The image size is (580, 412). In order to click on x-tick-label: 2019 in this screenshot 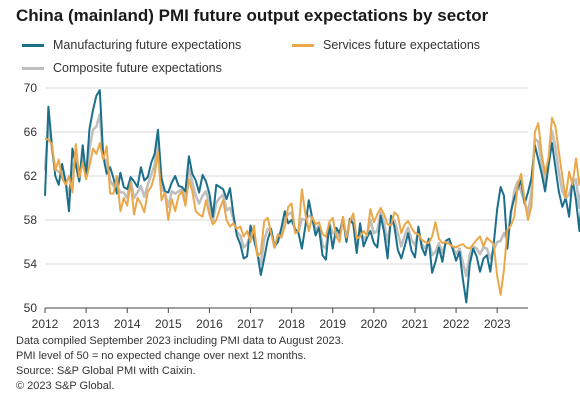, I will do `click(332, 324)`.